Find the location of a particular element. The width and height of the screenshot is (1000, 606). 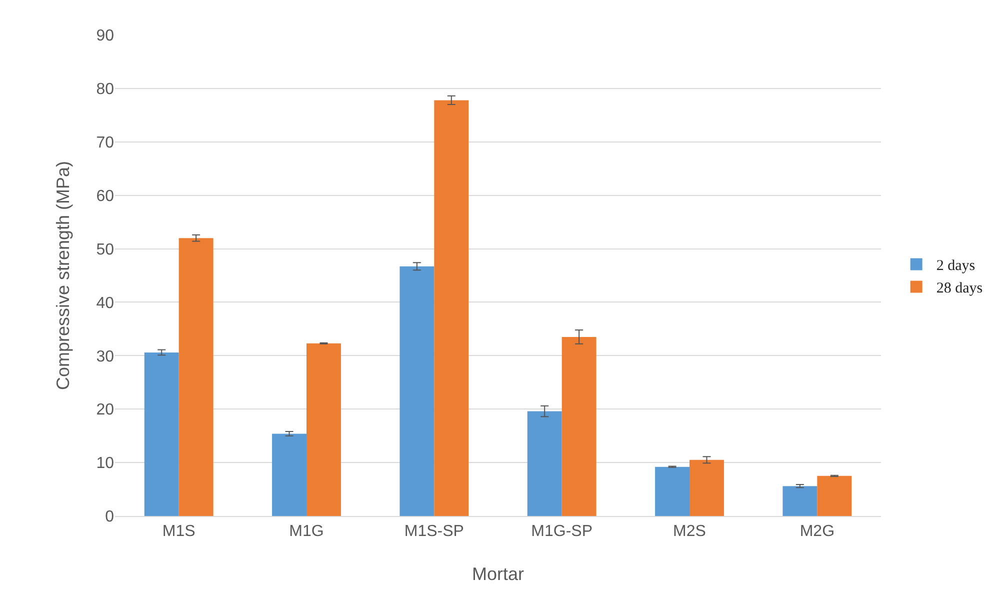

y-tick-label: 10 is located at coordinates (105, 463).